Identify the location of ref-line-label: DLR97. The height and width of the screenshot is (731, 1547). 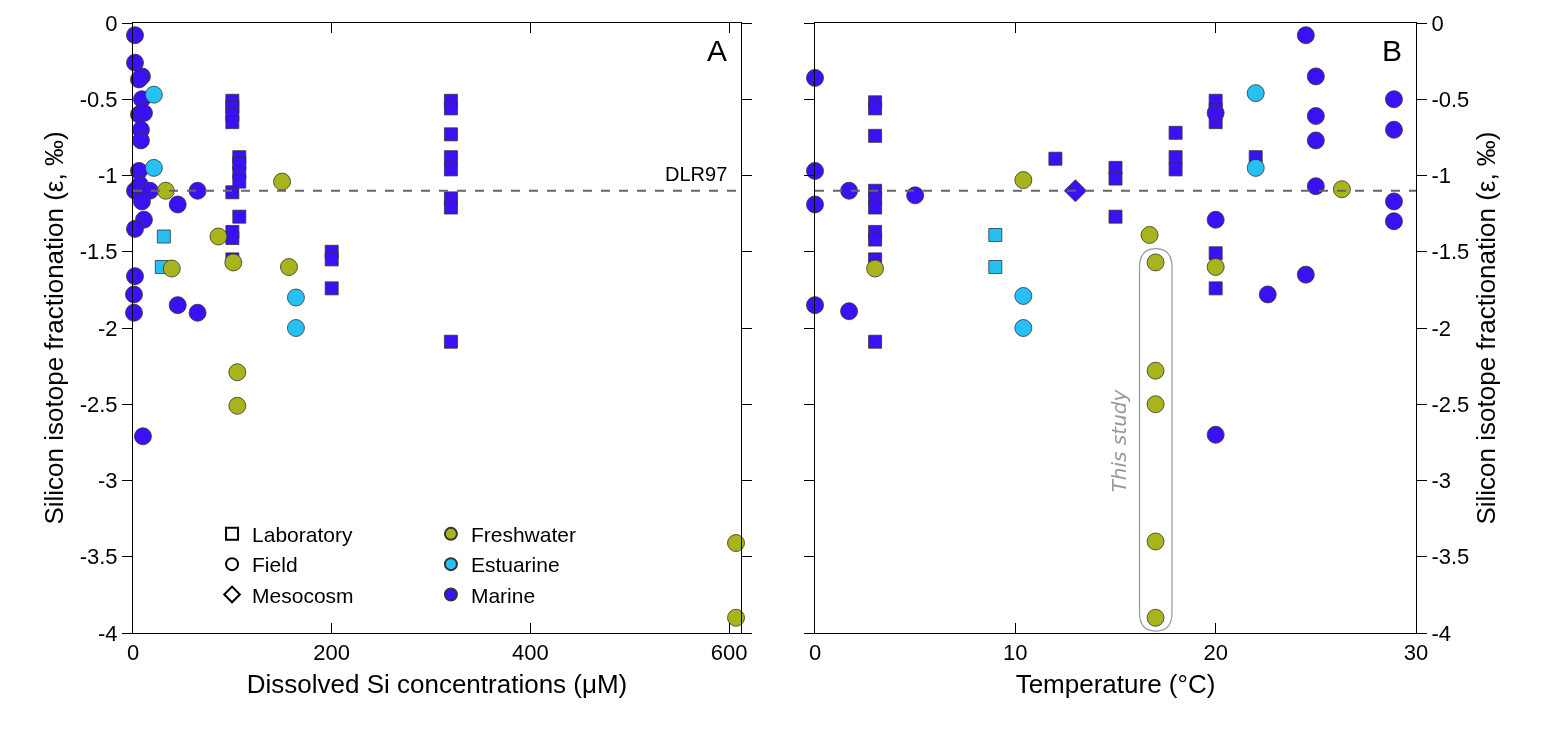
(696, 174).